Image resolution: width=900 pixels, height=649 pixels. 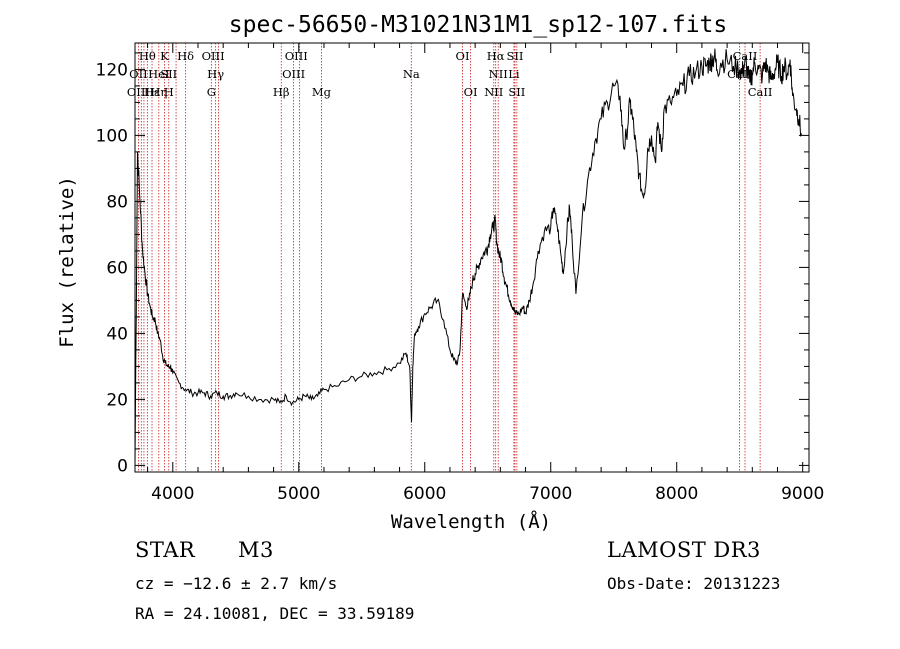 I want to click on line-label-23: Li, so click(x=514, y=74).